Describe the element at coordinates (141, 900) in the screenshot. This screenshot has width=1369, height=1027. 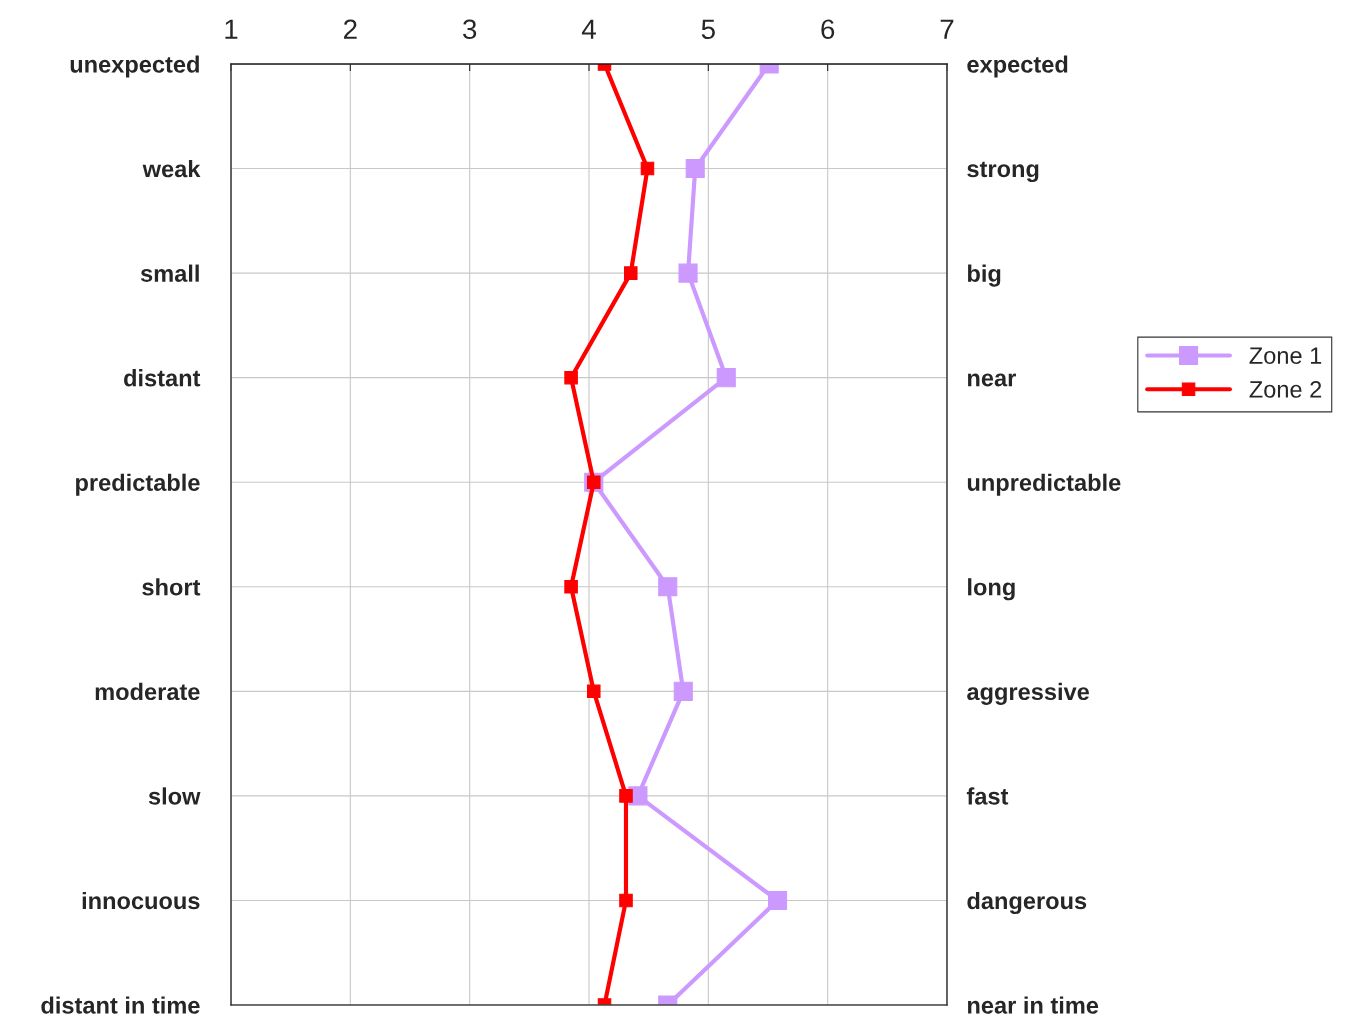
I see `y-tick-label: innocuous` at that location.